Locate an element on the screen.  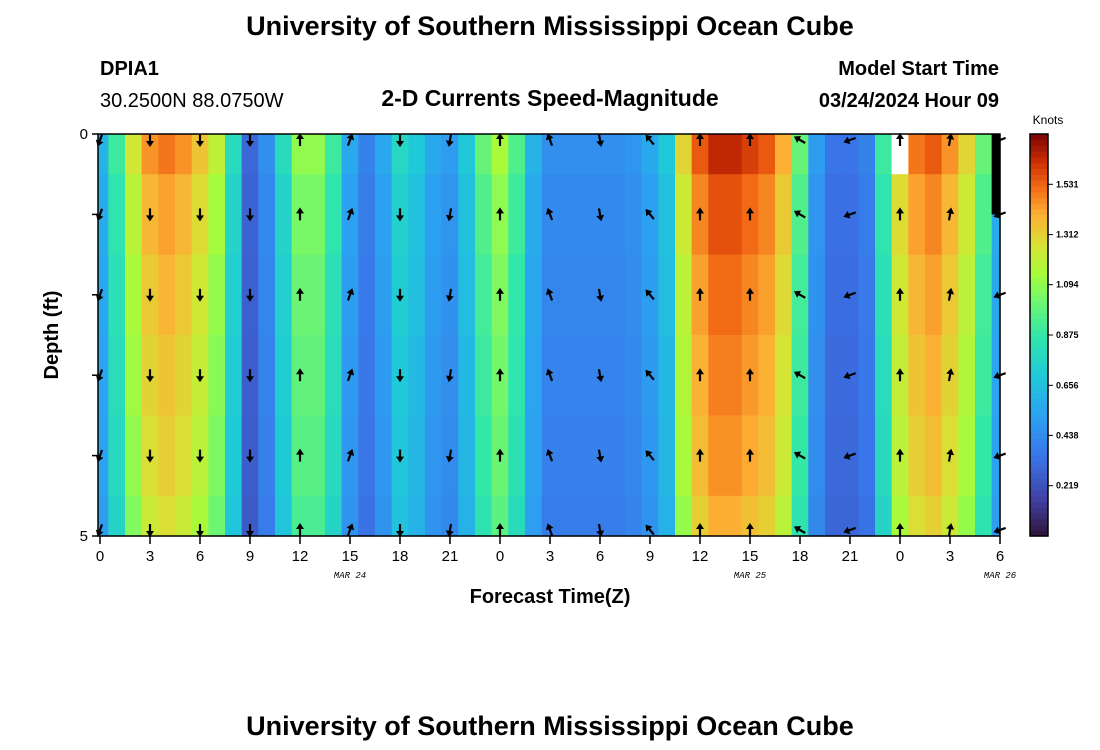
y-axis: 05 is located at coordinates (89, 335).